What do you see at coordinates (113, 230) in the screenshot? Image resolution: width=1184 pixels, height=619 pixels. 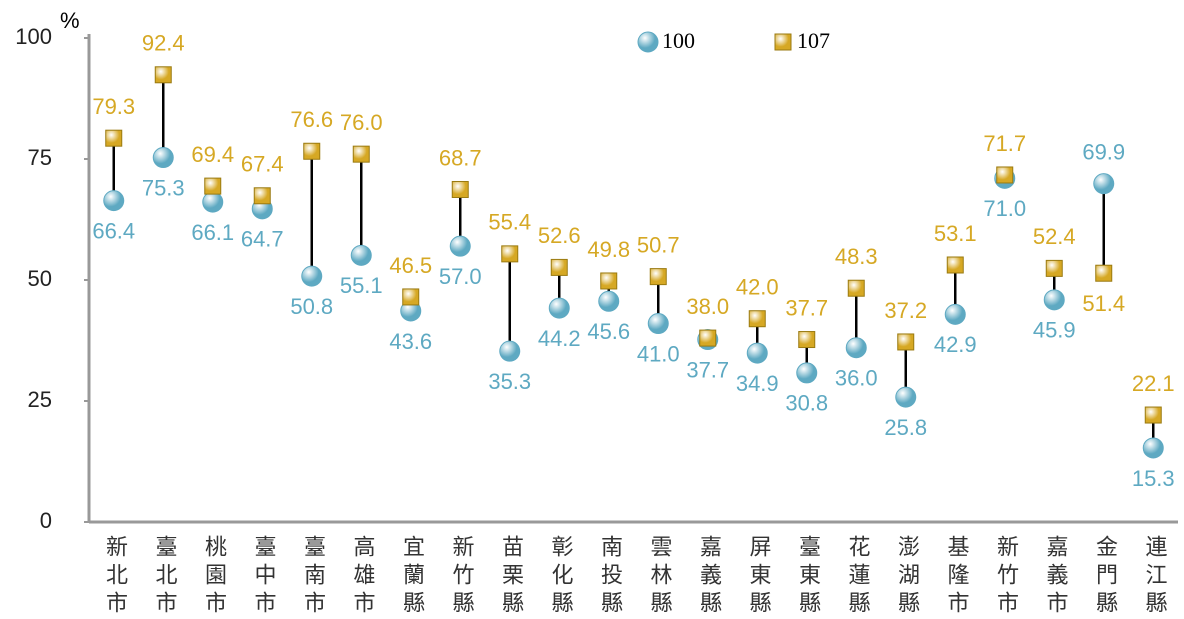 I see `value-label: 66.4` at bounding box center [113, 230].